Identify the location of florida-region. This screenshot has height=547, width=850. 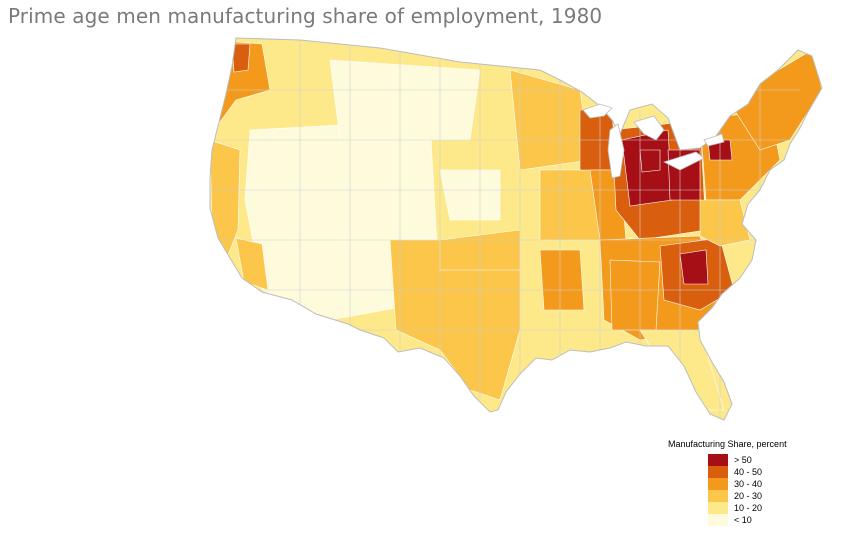
(682, 370).